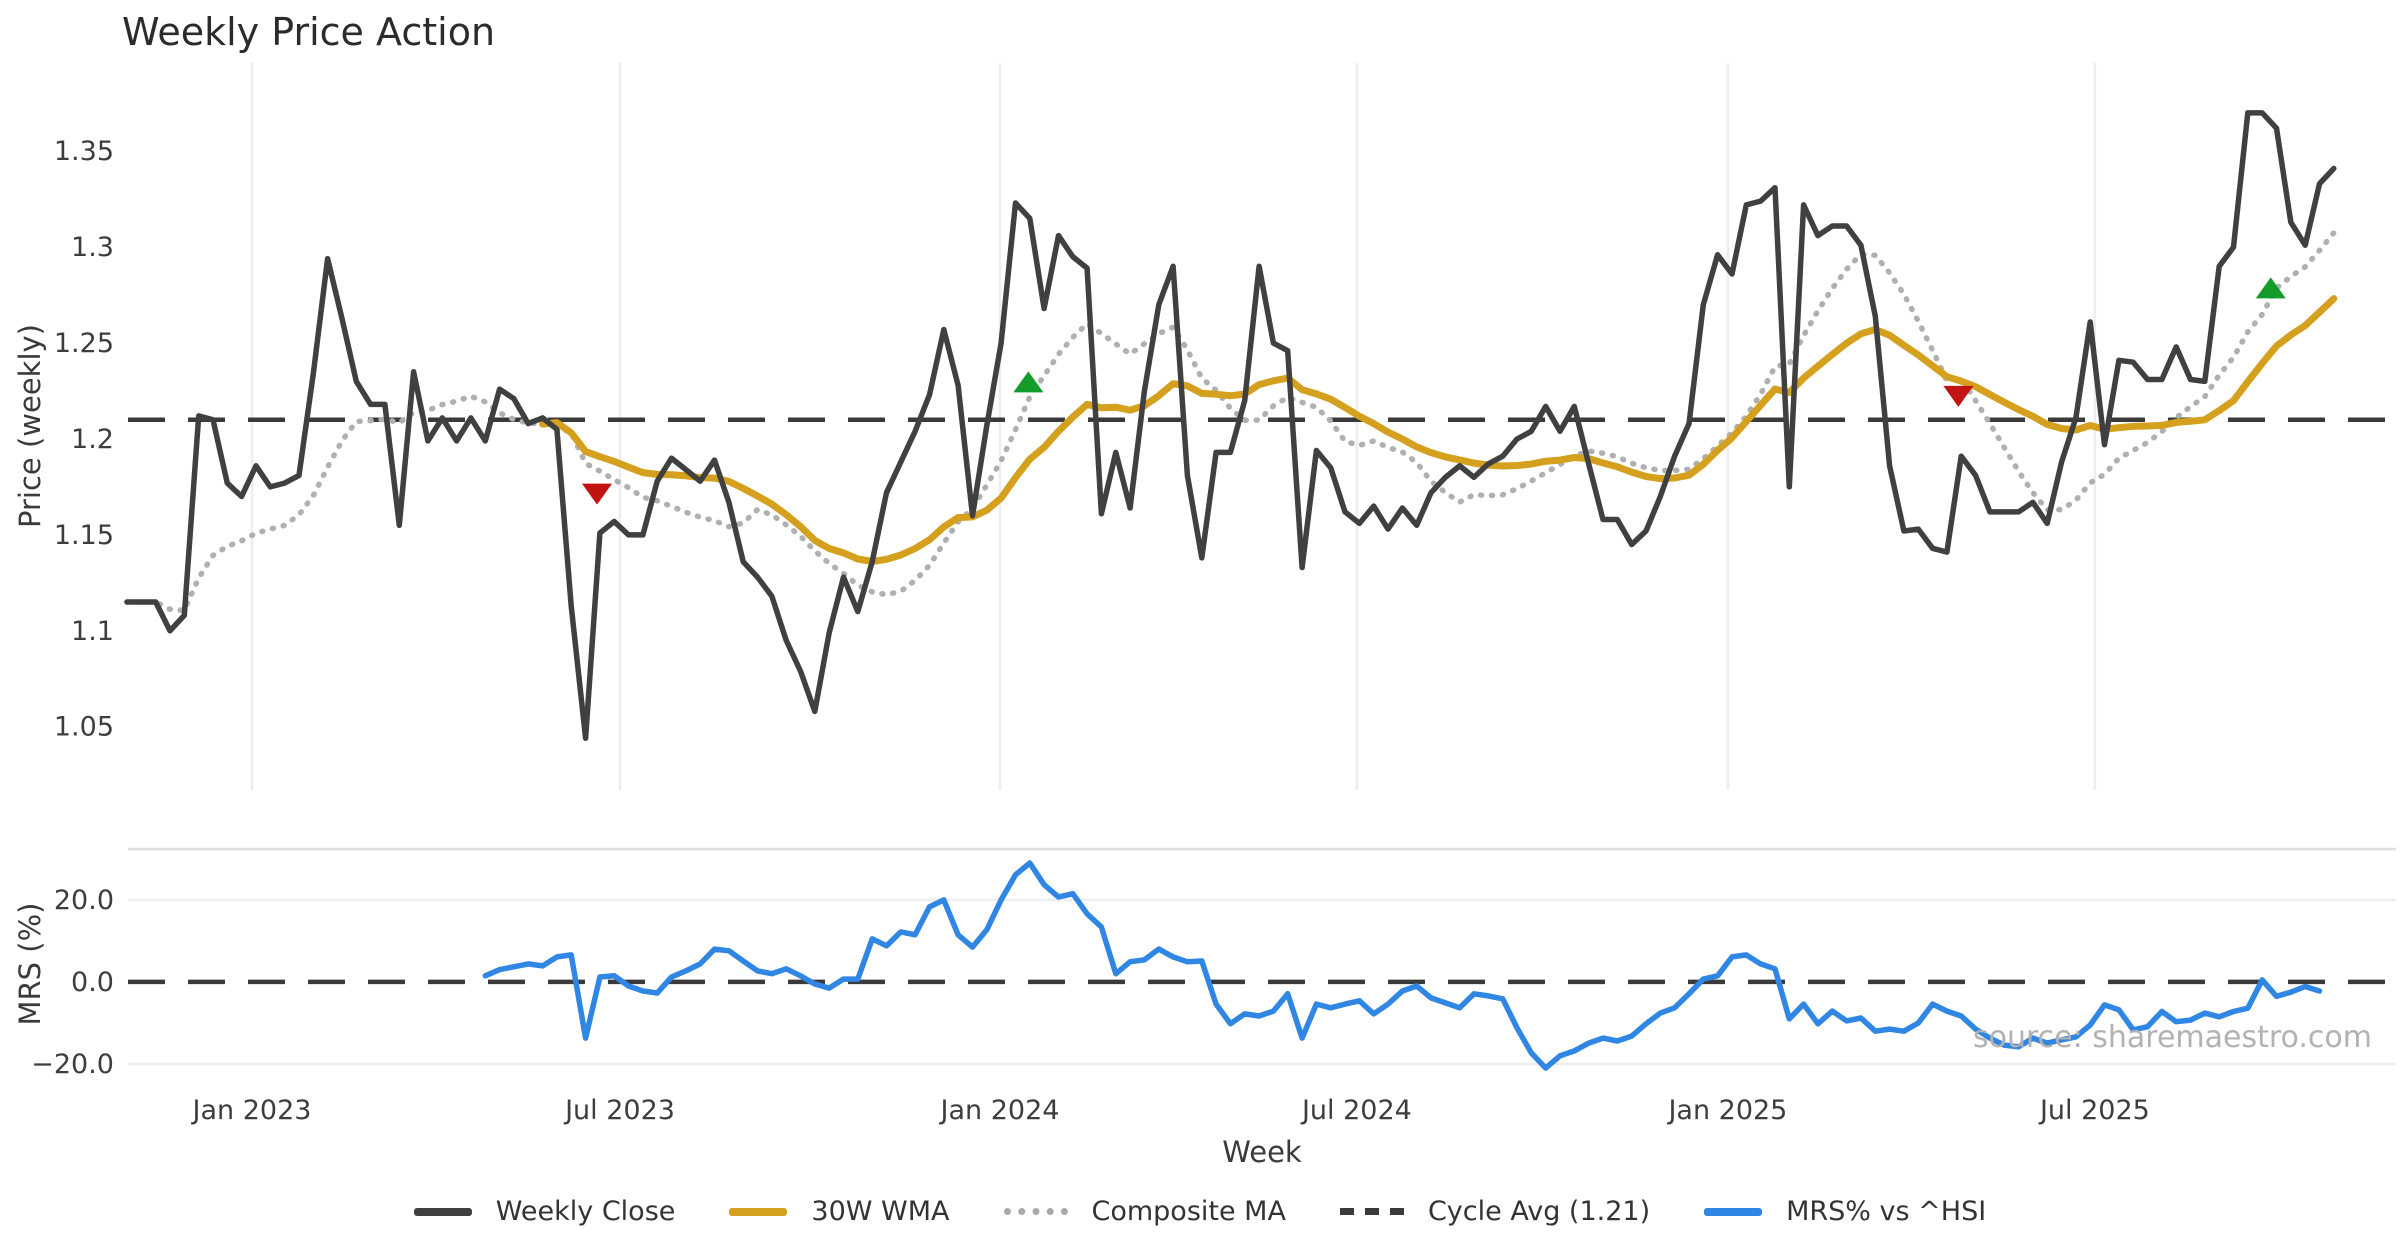  I want to click on legend-item-cycle-avg: Cycle Avg (1.21), so click(1495, 1211).